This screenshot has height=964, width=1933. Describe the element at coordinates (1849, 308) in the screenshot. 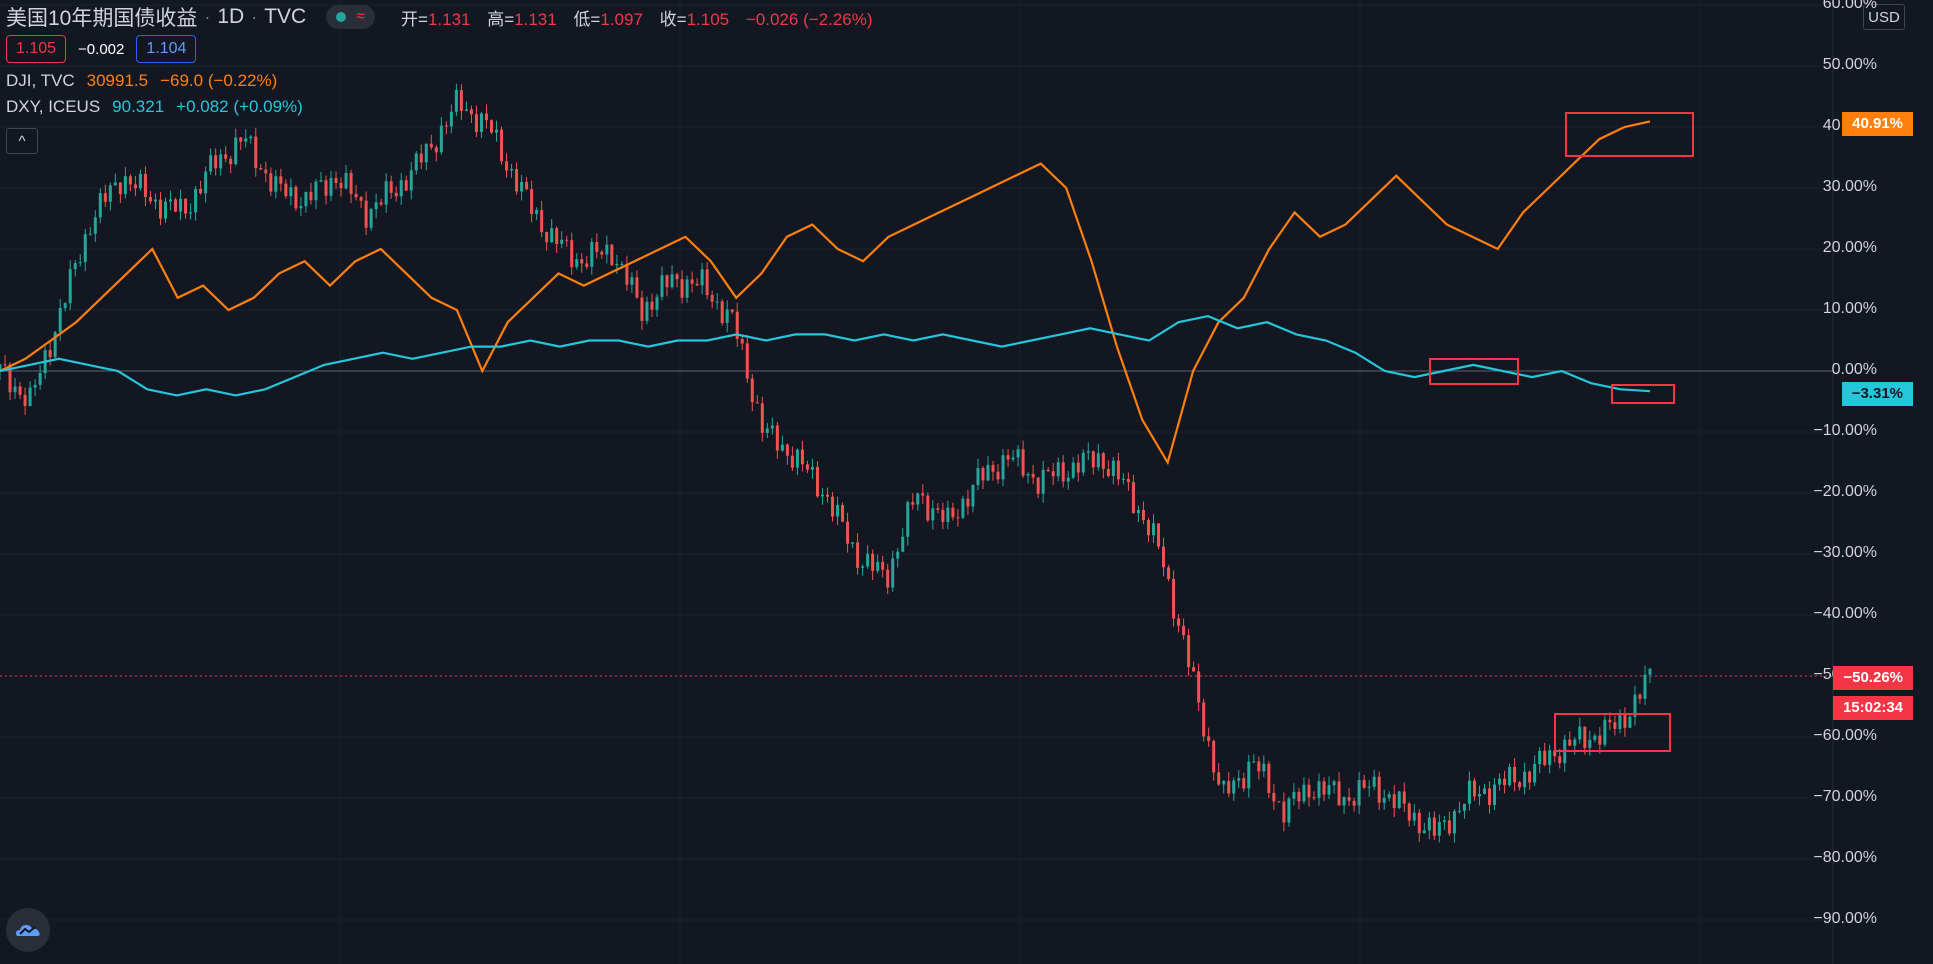

I see `price-axis-label: 10.00%` at that location.